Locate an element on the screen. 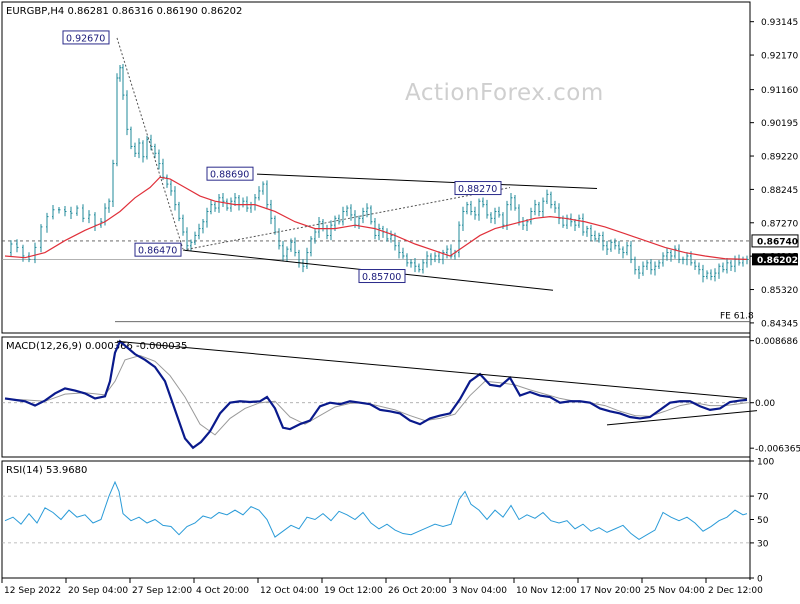 The image size is (800, 604). price-tick-label: 0.92170 is located at coordinates (779, 57).